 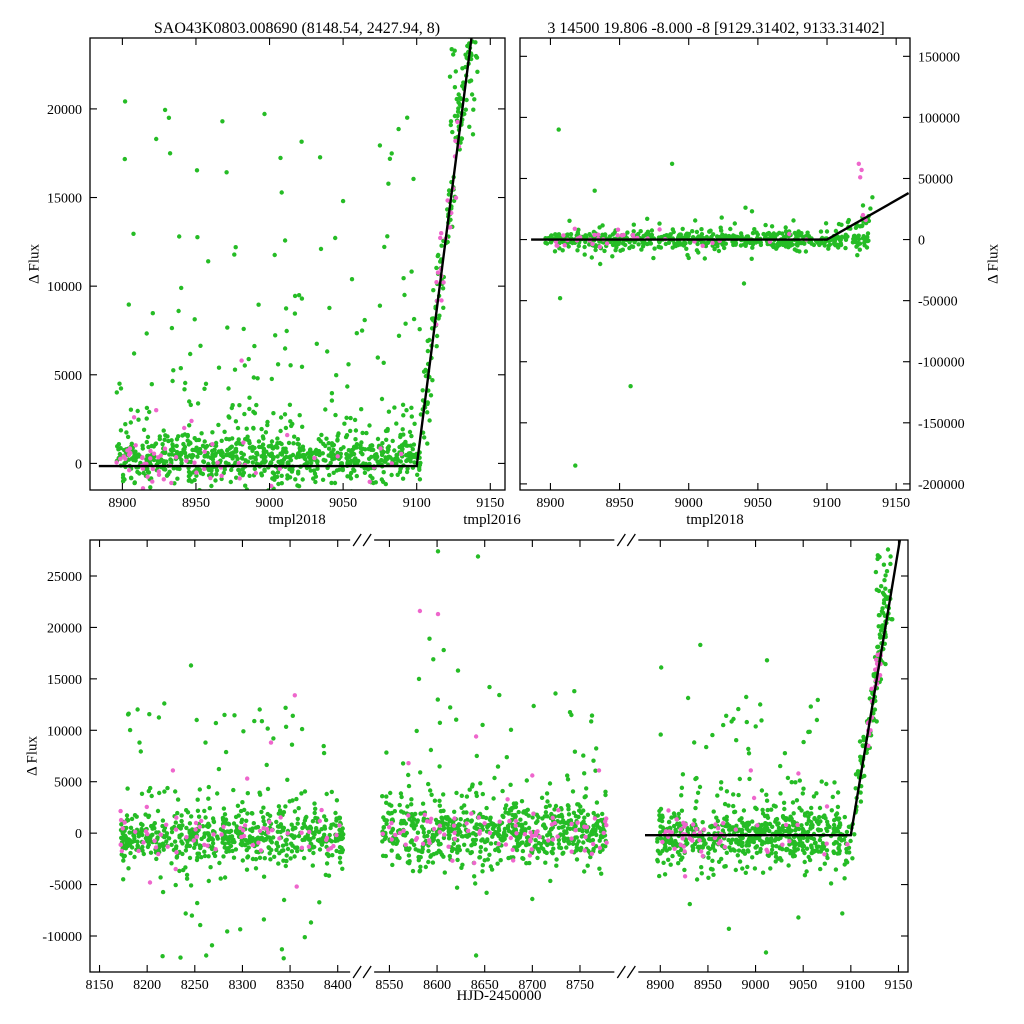 I want to click on x-axis-label-top-right: tmpl2018, so click(x=715, y=520).